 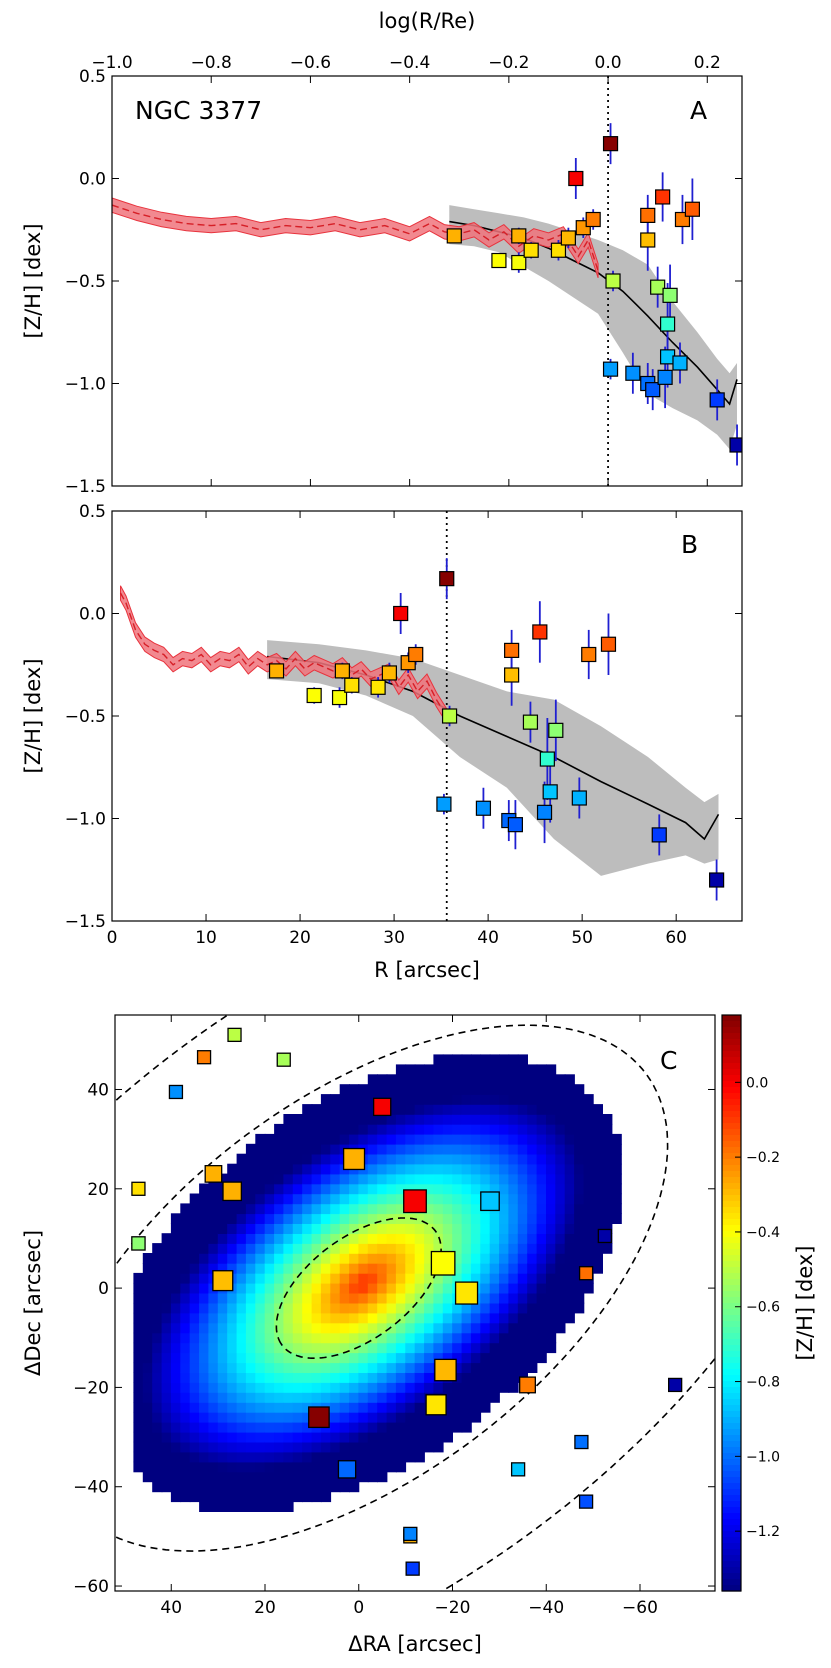 I want to click on panel-b-x-tick-label: 0, so click(x=112, y=938).